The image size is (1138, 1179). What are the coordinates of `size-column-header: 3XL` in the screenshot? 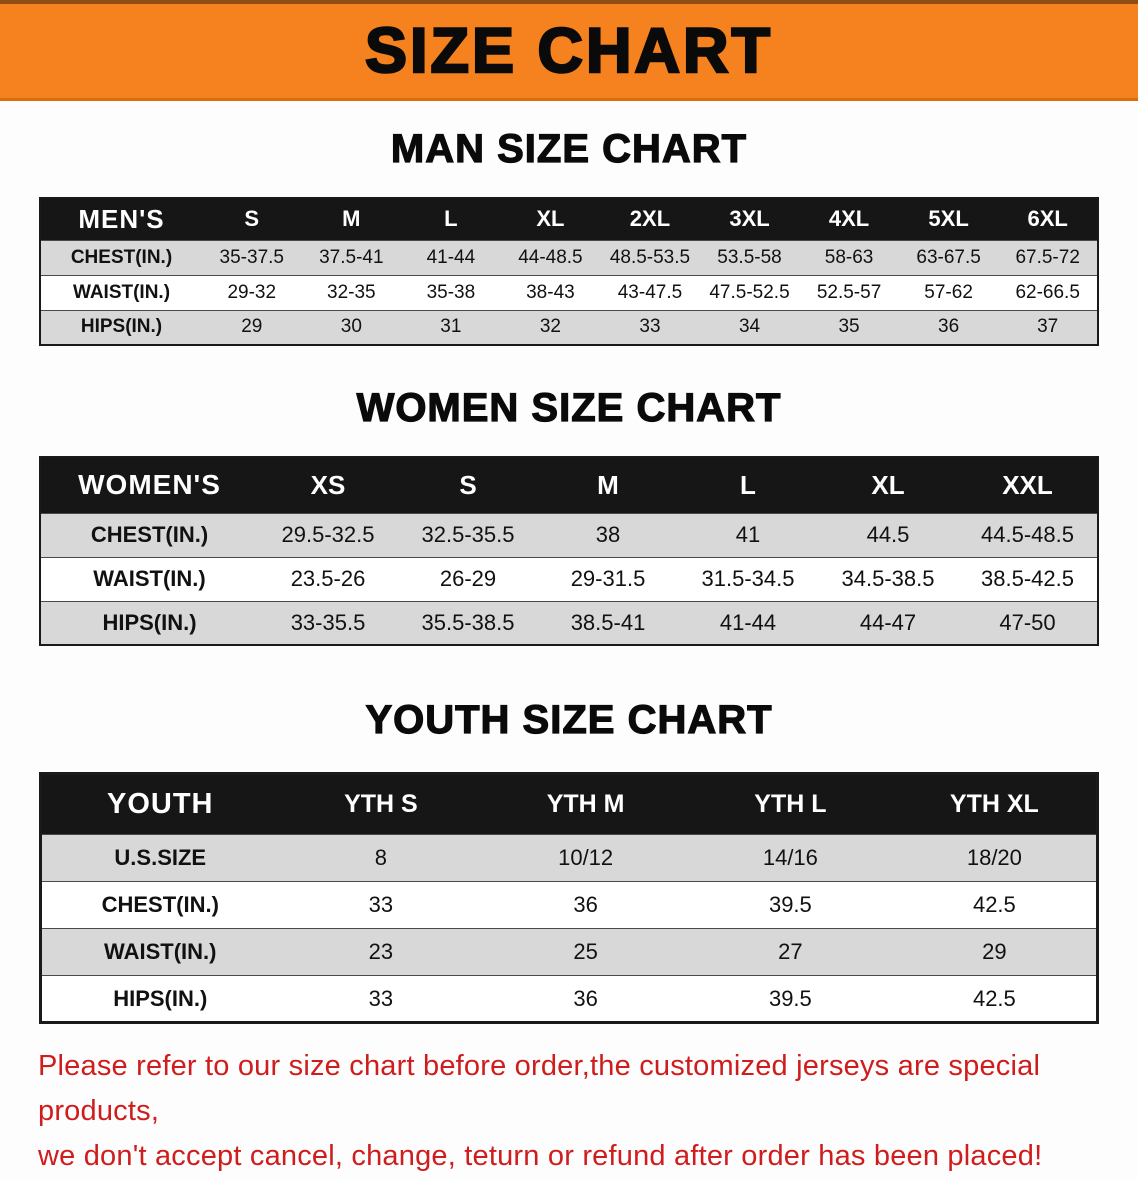 It's located at (749, 219).